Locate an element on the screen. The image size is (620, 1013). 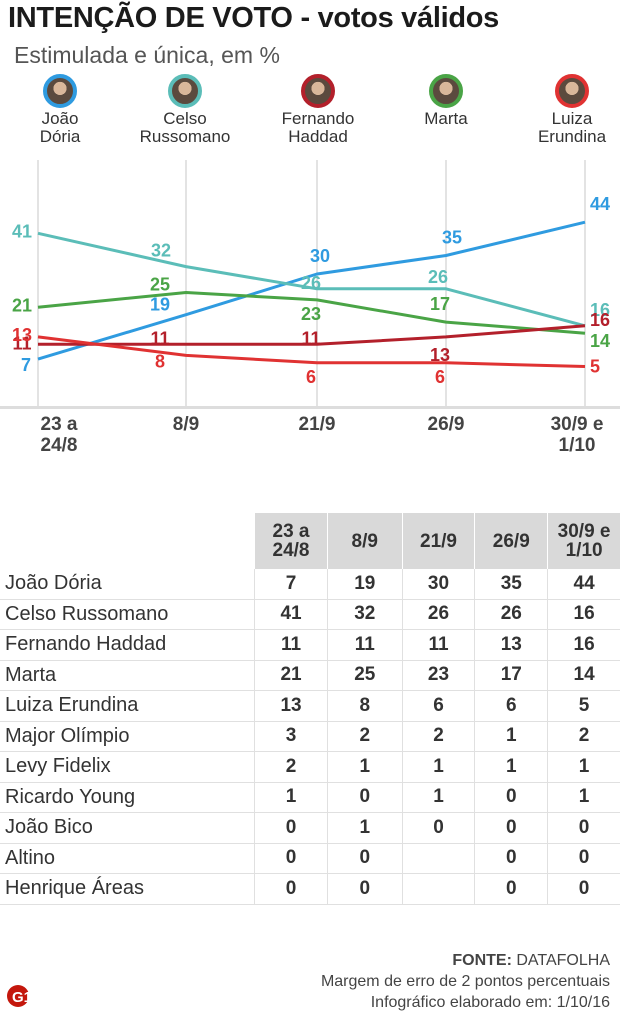
row-name: Fernando Haddad is located at coordinates (127, 645).